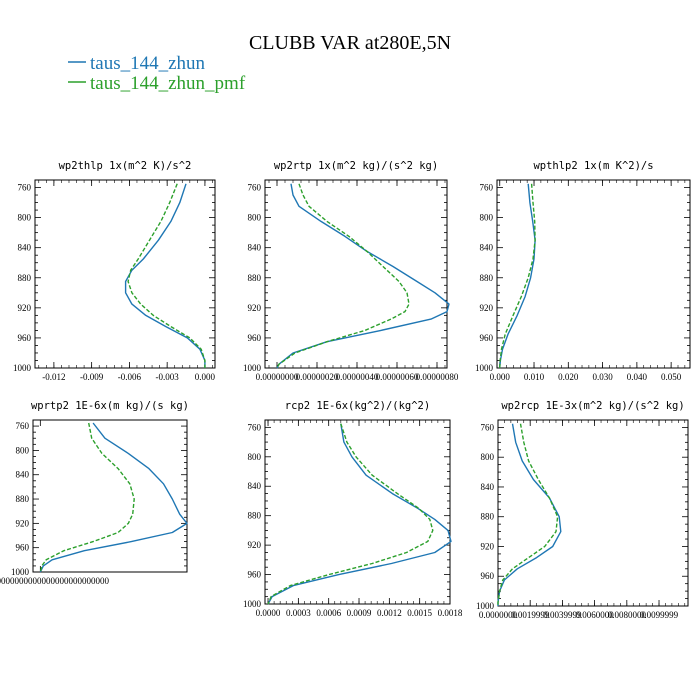 Image resolution: width=700 pixels, height=700 pixels. I want to click on x-tick-label: 0.020, so click(568, 377).